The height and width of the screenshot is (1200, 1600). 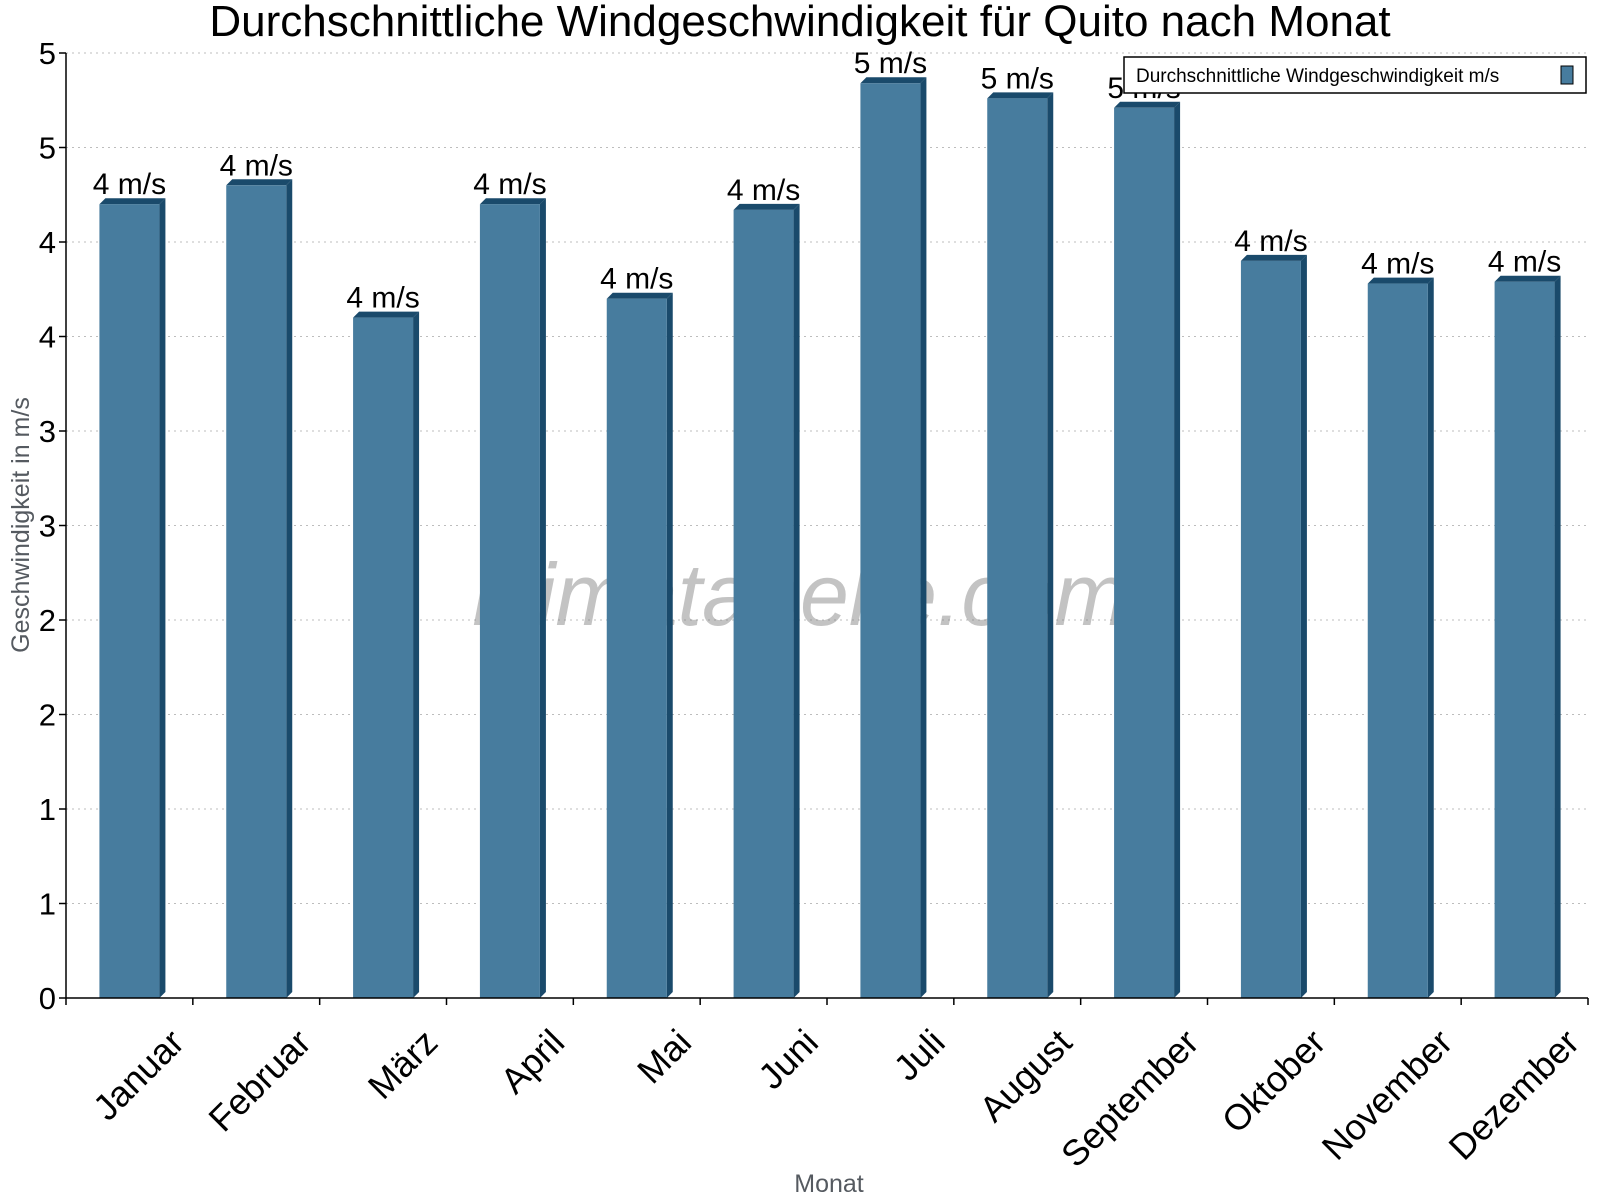 I want to click on legend-swatch, so click(x=1567, y=75).